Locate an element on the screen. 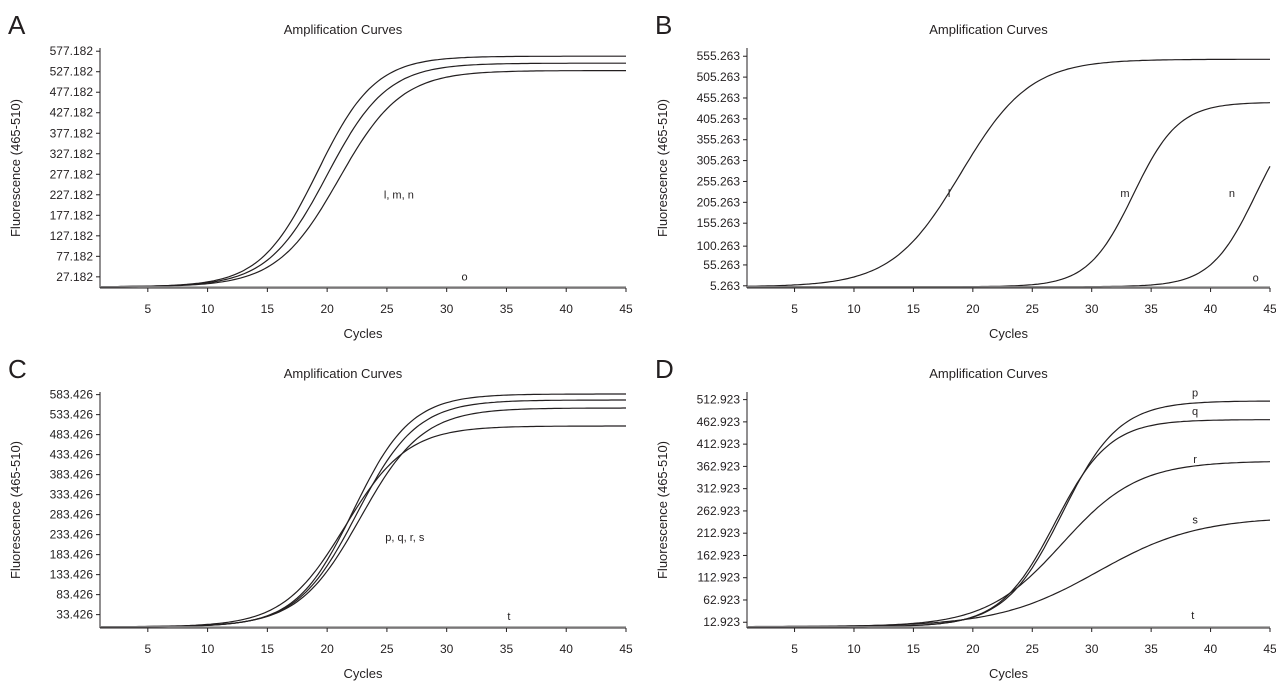 The width and height of the screenshot is (1276, 685). y-tick-label: 333.426 is located at coordinates (72, 495).